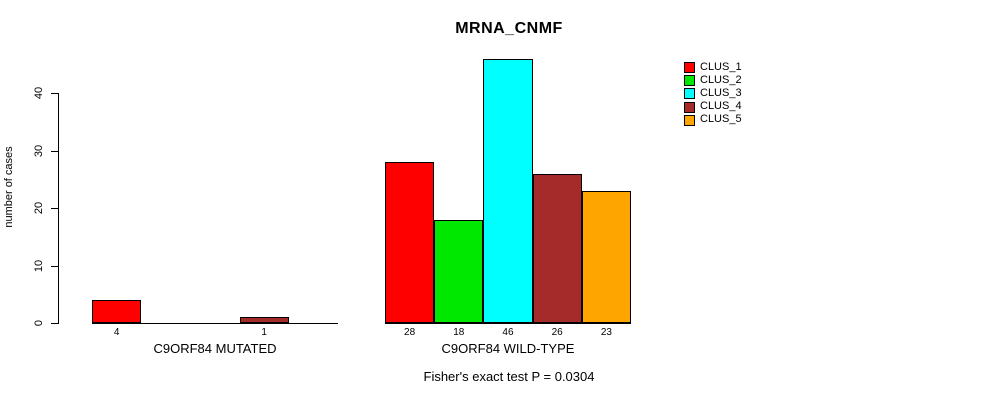 The width and height of the screenshot is (990, 400). Describe the element at coordinates (509, 376) in the screenshot. I see `caption-fisher-test: Fisher's exact test P = 0.0304` at that location.